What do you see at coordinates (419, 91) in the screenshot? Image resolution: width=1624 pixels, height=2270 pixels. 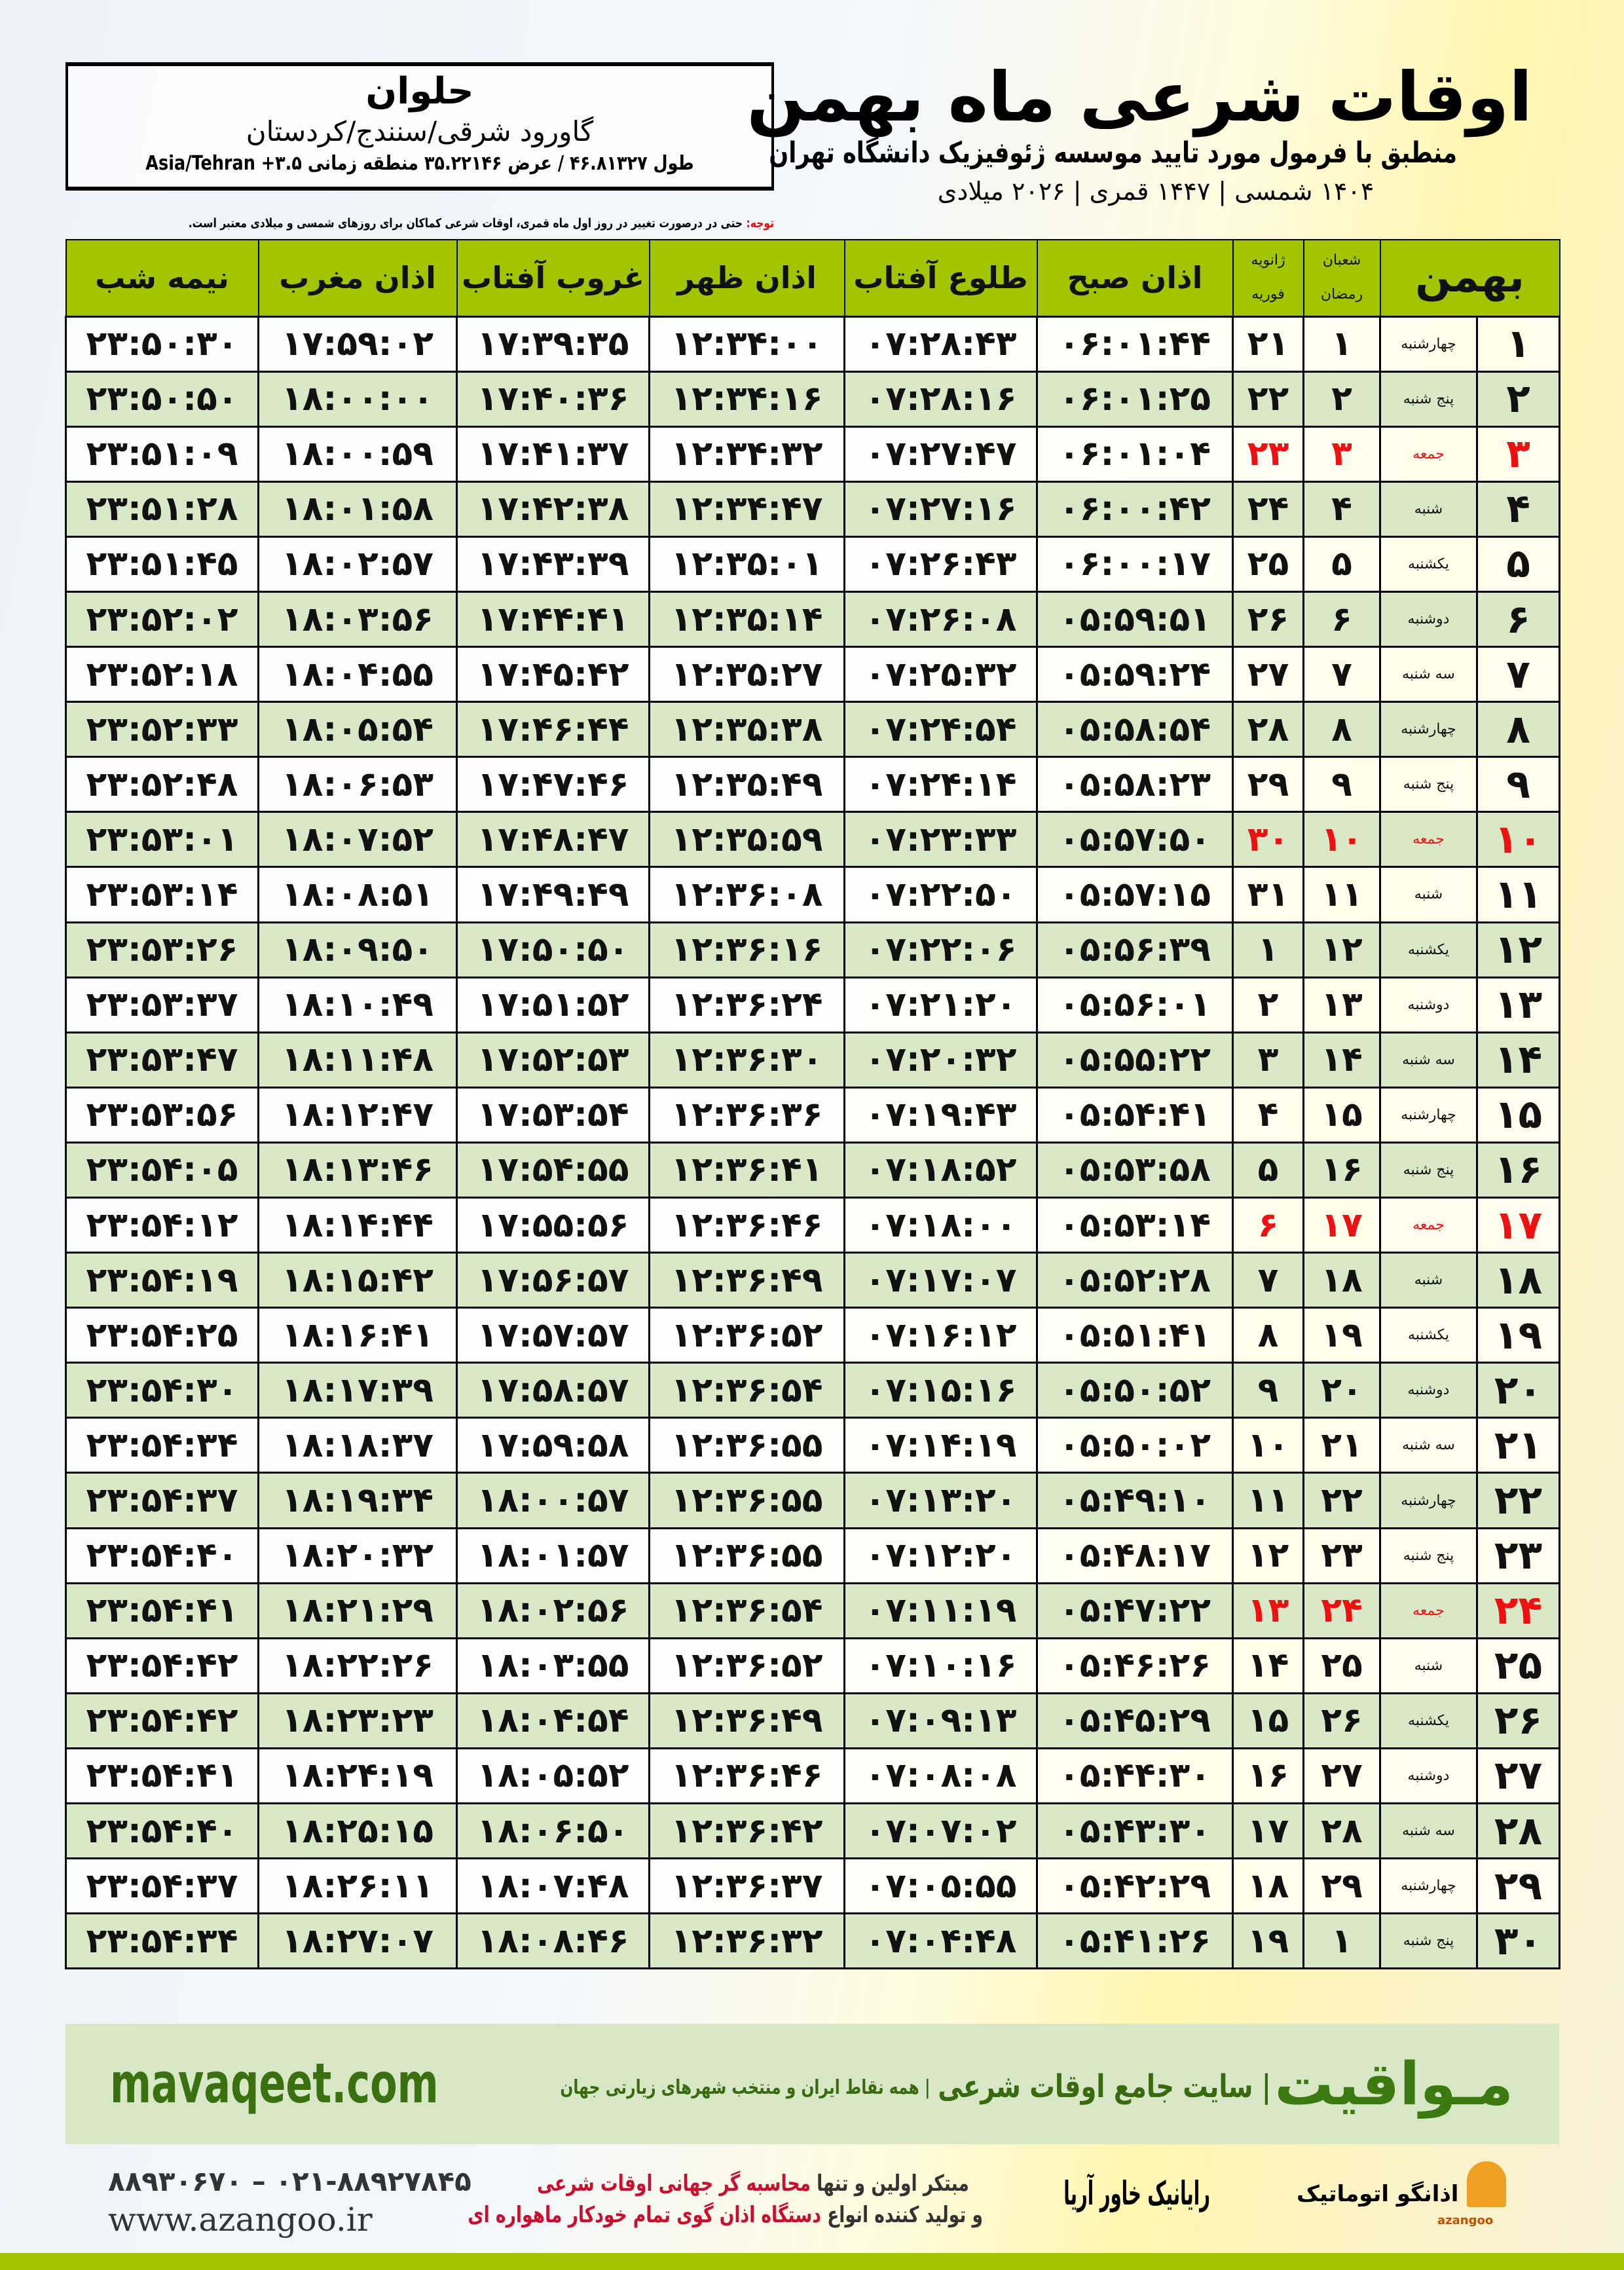 I see `city-name: حلوان` at bounding box center [419, 91].